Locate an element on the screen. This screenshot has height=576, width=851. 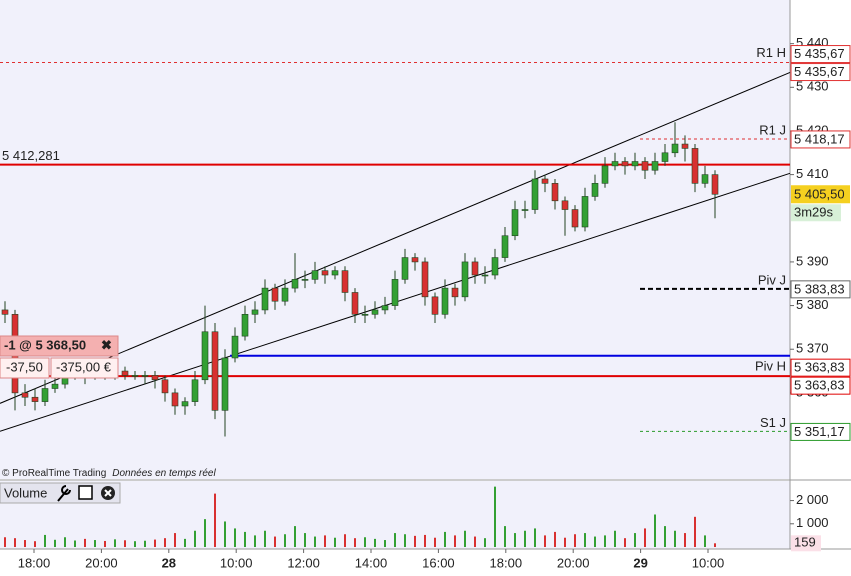
window-icon is located at coordinates (85, 492).